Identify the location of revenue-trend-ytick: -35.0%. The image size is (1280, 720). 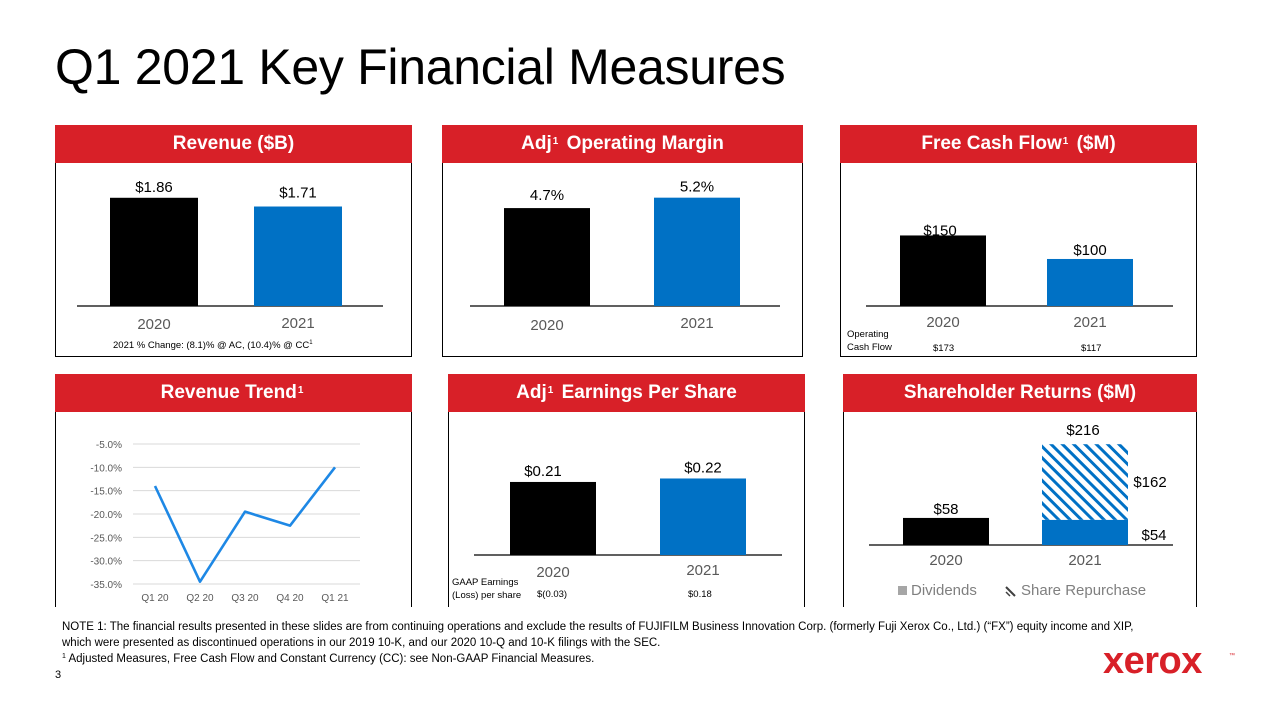
(106, 585).